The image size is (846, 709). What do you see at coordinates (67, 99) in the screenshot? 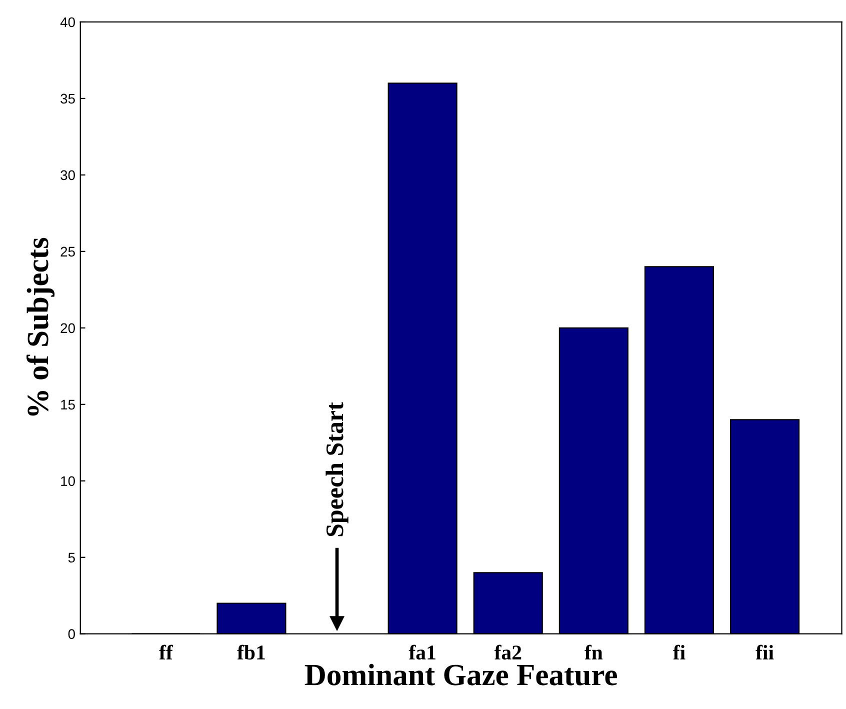
I see `y-tick-label: 35` at bounding box center [67, 99].